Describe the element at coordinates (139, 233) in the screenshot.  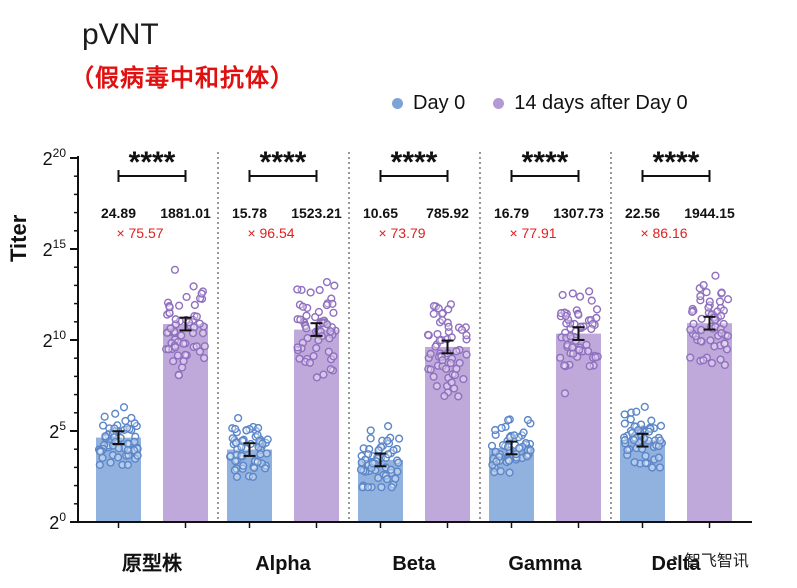
I see `fold-change-label: × 75.57` at that location.